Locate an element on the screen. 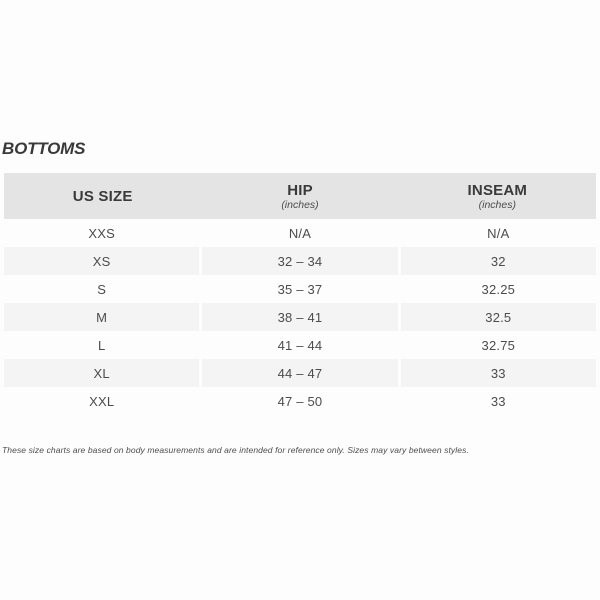  table-row-xxs: XXS N/A N/A is located at coordinates (300, 233).